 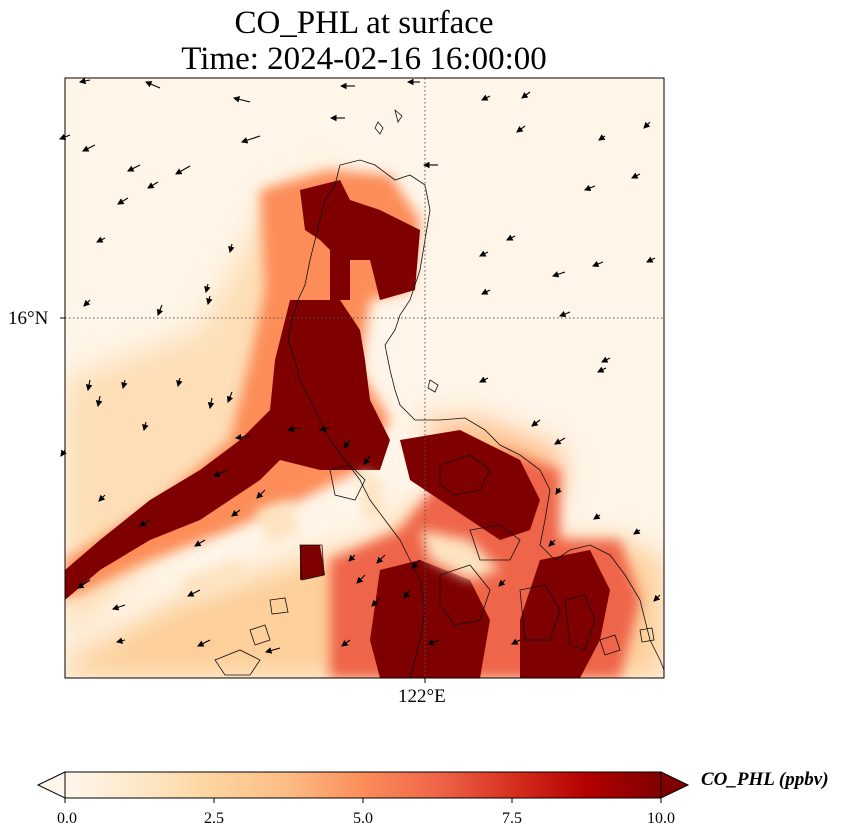 What do you see at coordinates (67, 818) in the screenshot?
I see `colorbar-tick-0: 0.0` at bounding box center [67, 818].